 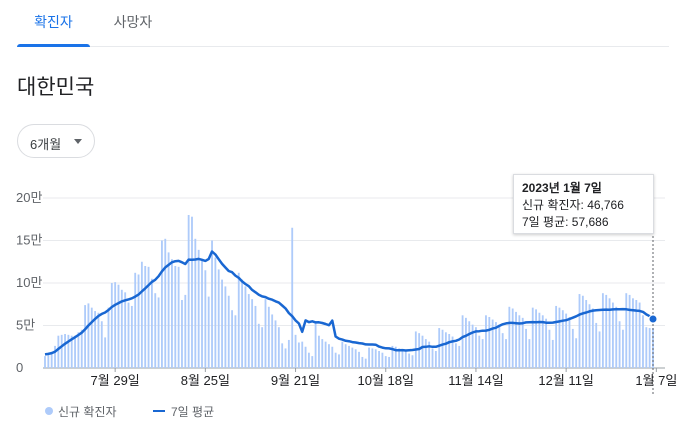 I want to click on tooltip-date: 2023년 1월 7일, so click(x=562, y=188).